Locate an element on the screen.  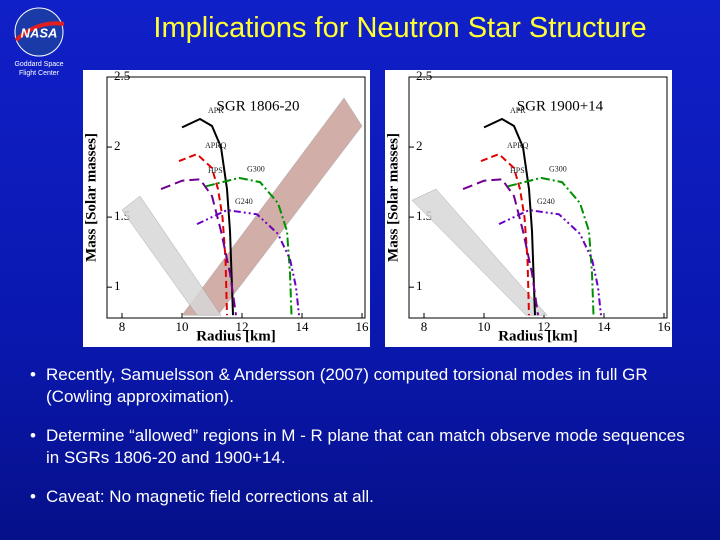
logo-text: NASA is located at coordinates (39, 32).